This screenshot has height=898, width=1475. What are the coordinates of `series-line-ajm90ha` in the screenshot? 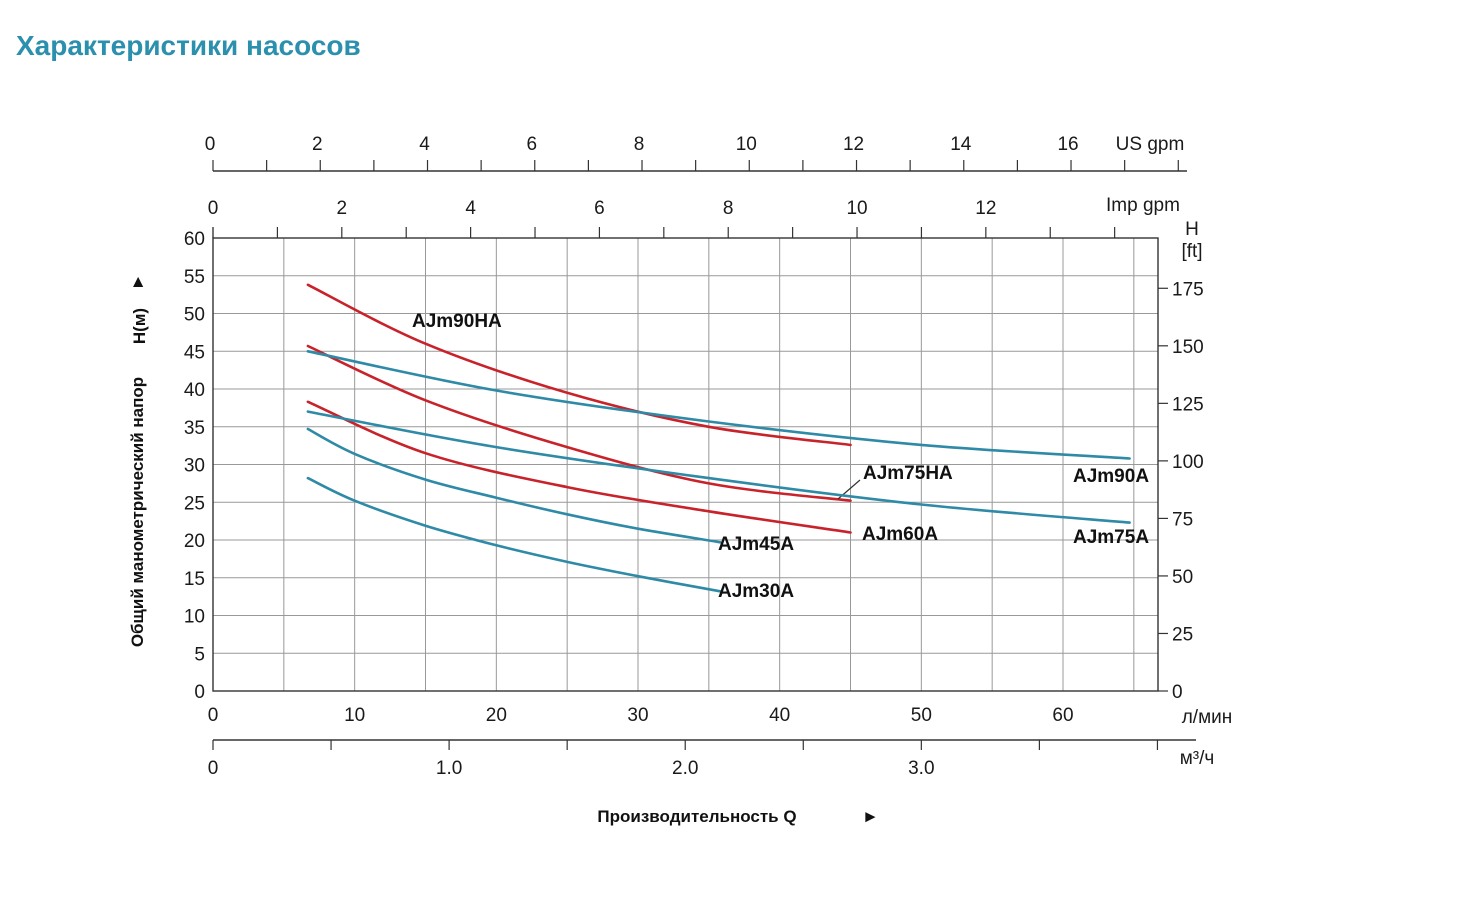 It's located at (579, 365).